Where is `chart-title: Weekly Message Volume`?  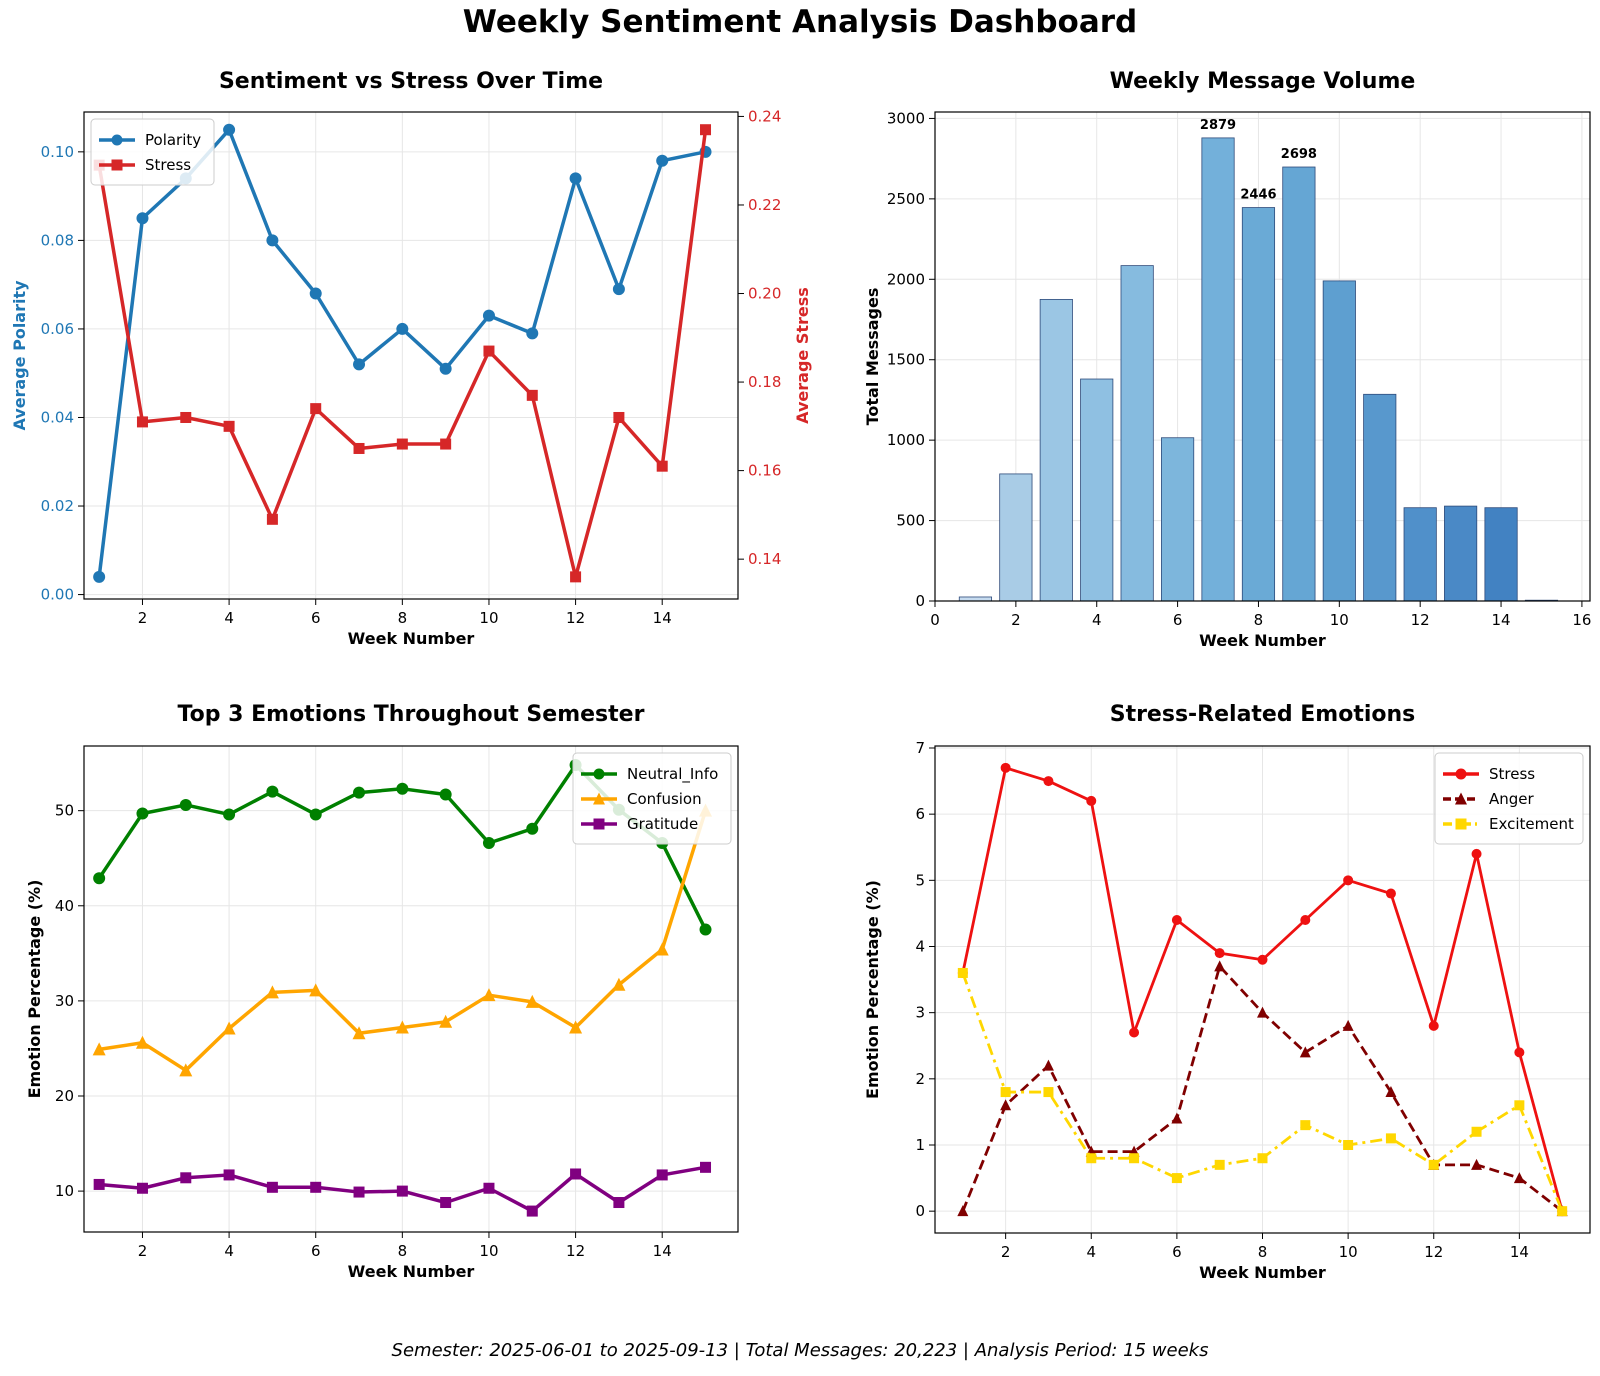
chart-title: Weekly Message Volume is located at coordinates (1263, 81).